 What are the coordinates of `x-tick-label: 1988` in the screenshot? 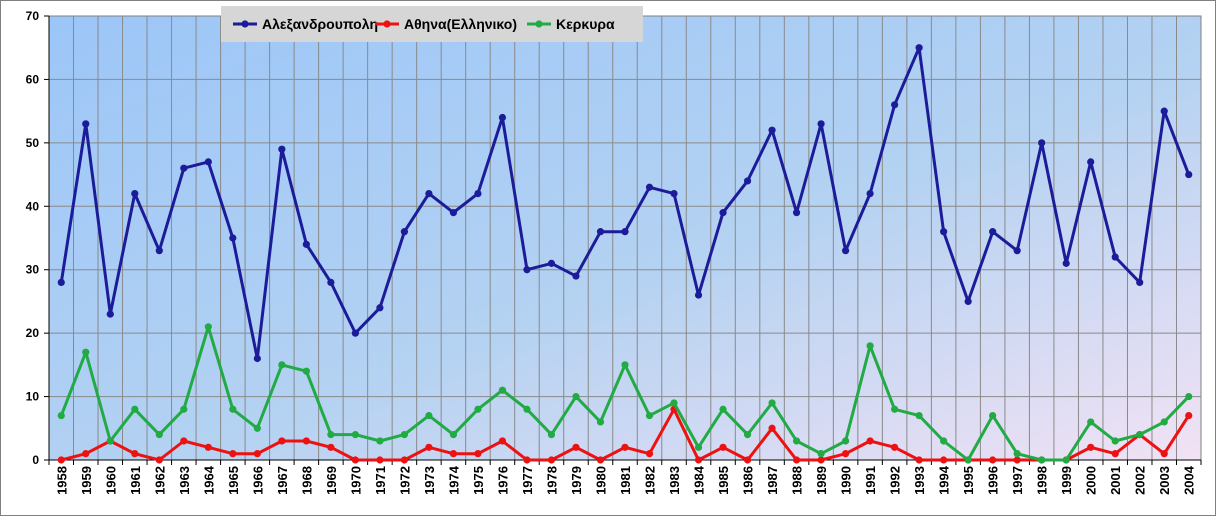 It's located at (797, 480).